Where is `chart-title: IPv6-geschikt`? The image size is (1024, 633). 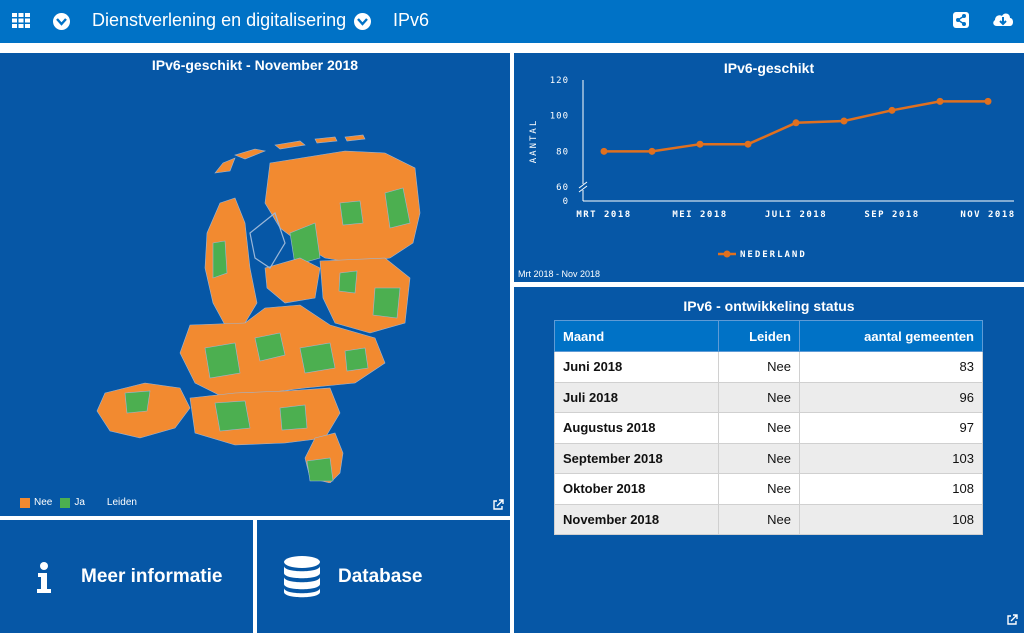 chart-title: IPv6-geschikt is located at coordinates (769, 68).